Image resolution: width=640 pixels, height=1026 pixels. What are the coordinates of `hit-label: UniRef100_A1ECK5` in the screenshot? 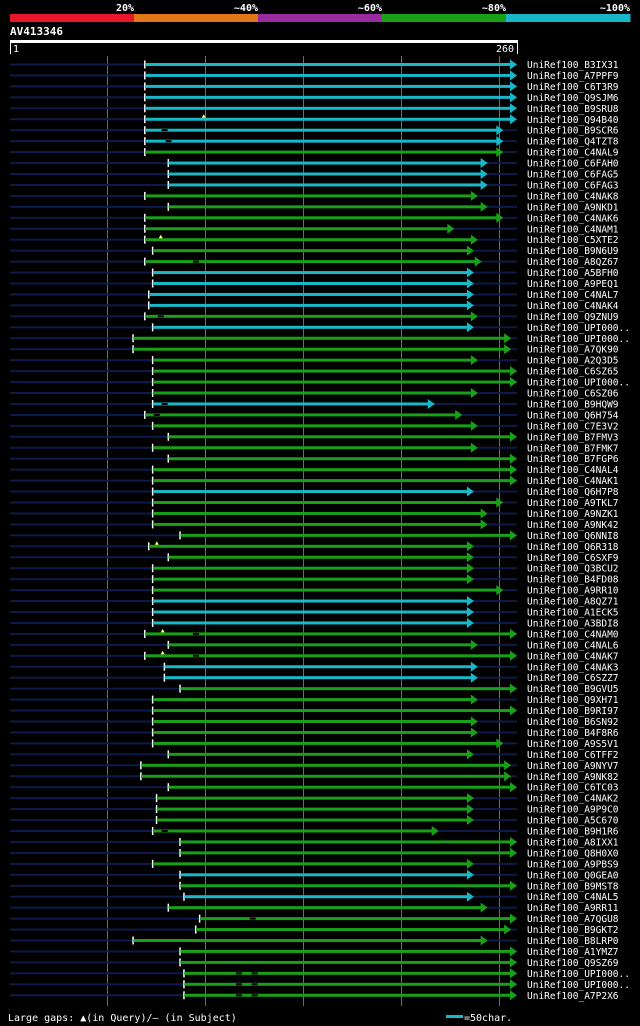 It's located at (573, 613).